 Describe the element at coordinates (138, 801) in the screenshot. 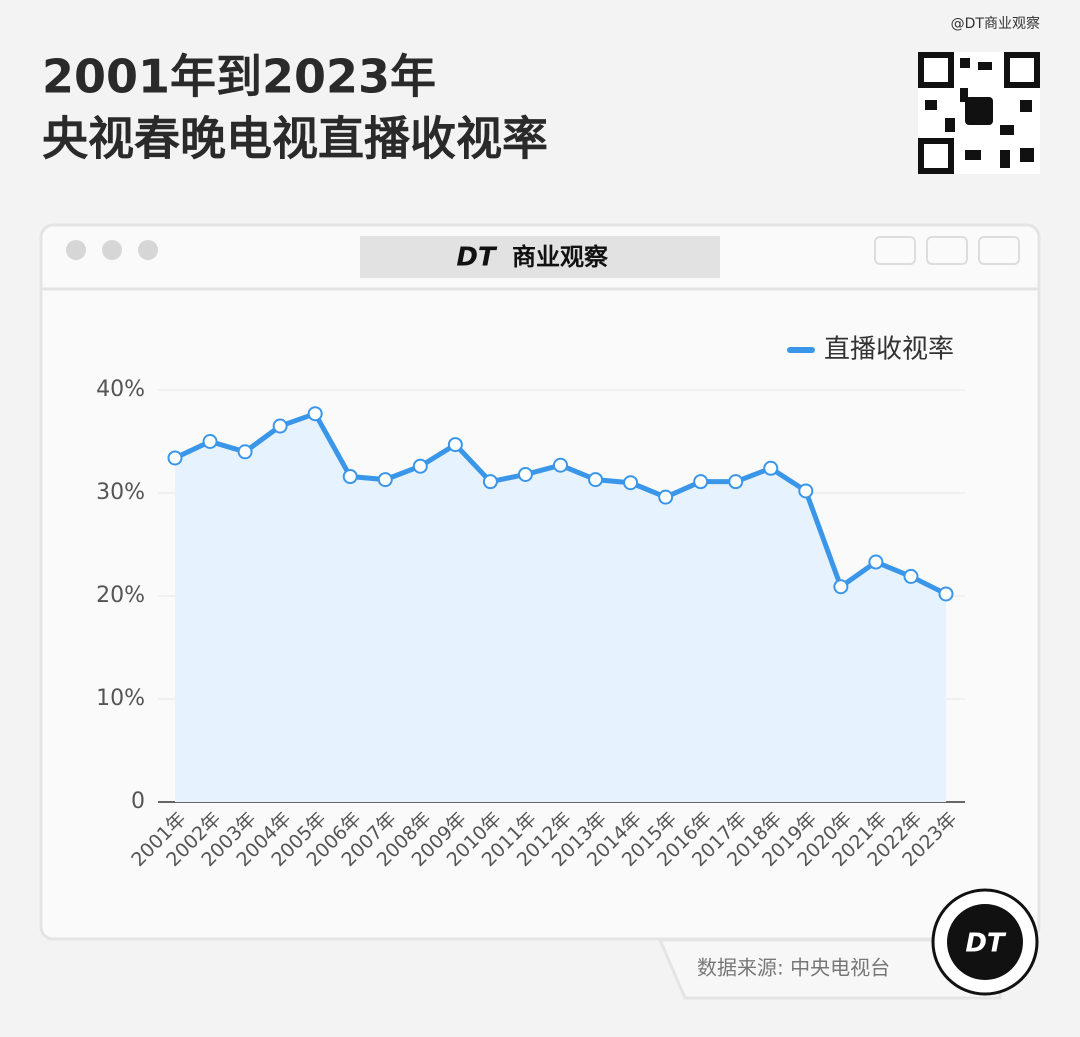

I see `y-tick-label: 0` at that location.